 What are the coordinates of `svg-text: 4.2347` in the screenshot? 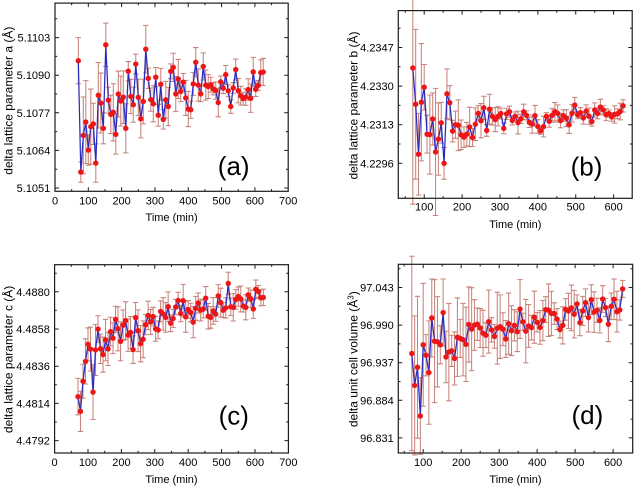 It's located at (377, 49).